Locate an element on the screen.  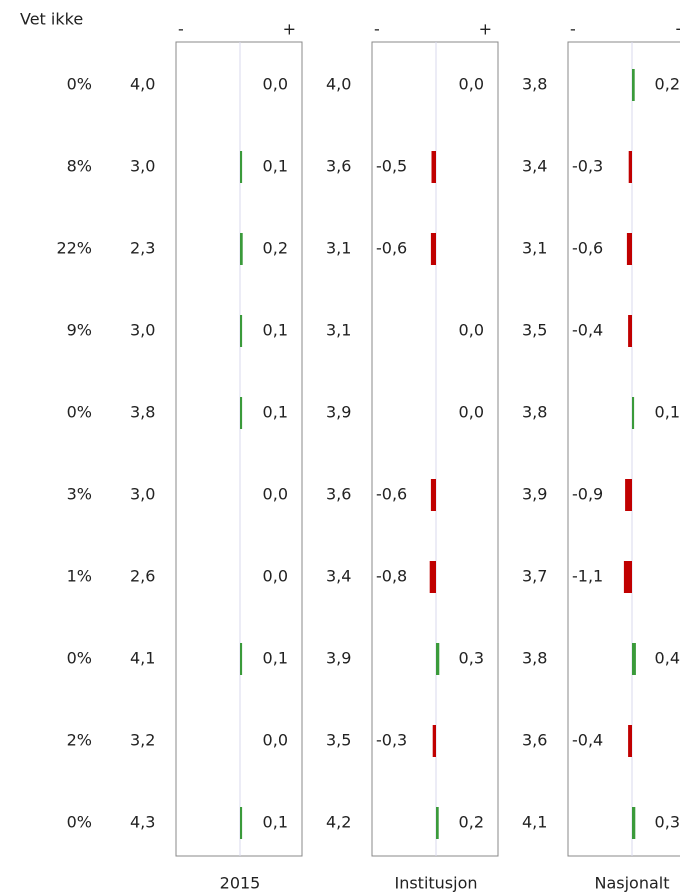
diff-label: 0,4 is located at coordinates (667, 658).